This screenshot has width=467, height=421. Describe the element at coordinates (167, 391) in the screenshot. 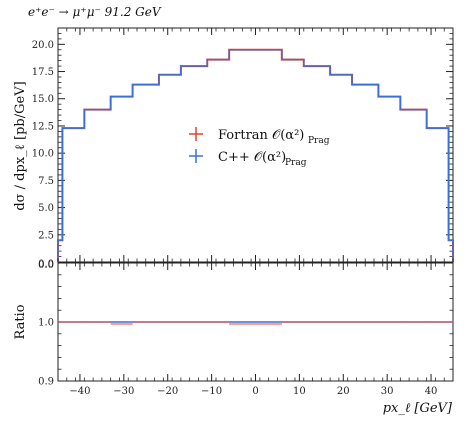

I see `x-tick-label: −20` at that location.